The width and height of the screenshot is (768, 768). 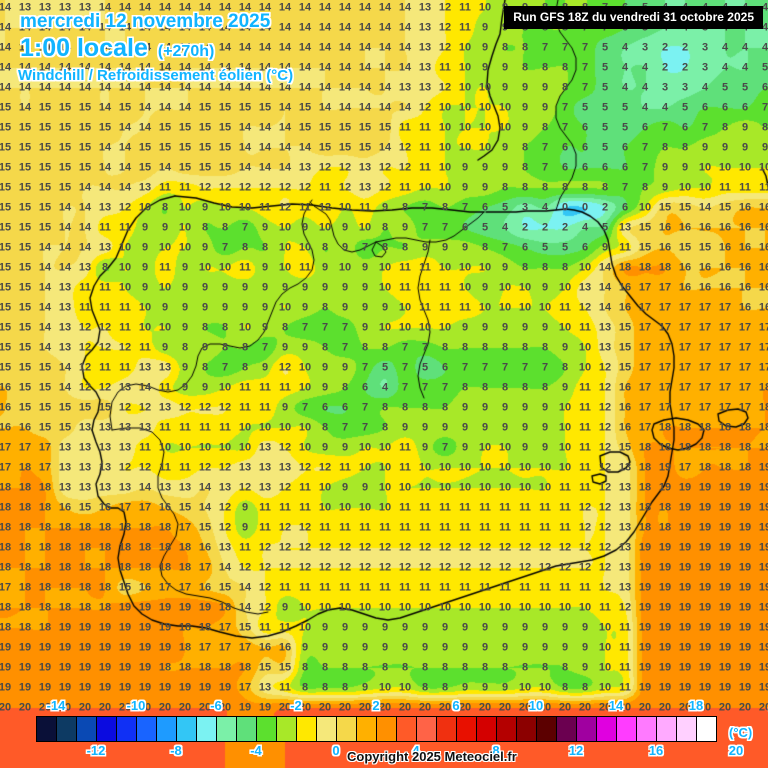 I want to click on forecast-time-row: 1:00 locale (+270h), so click(x=156, y=48).